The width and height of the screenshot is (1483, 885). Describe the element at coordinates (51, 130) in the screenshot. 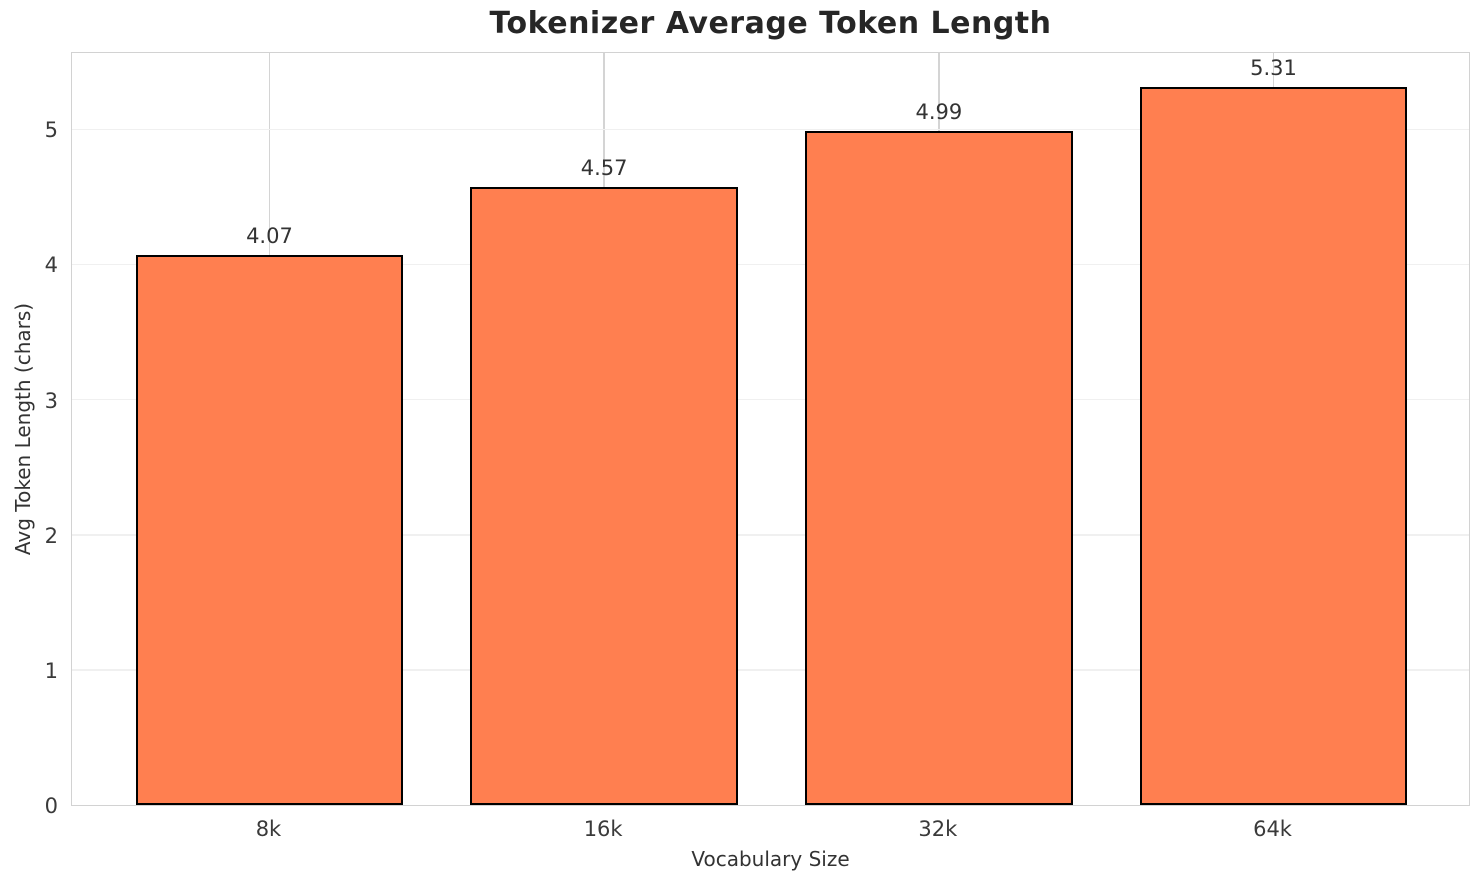

I see `y-tick-label: 5` at that location.